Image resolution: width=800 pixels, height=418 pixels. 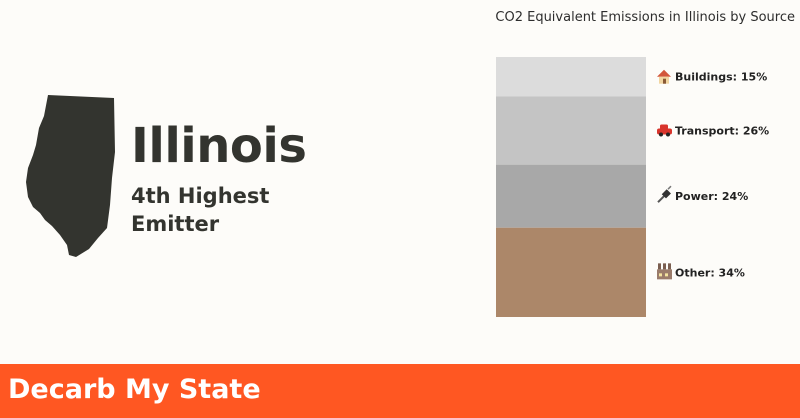 I want to click on footer-banner: Decarb My State, so click(x=400, y=391).